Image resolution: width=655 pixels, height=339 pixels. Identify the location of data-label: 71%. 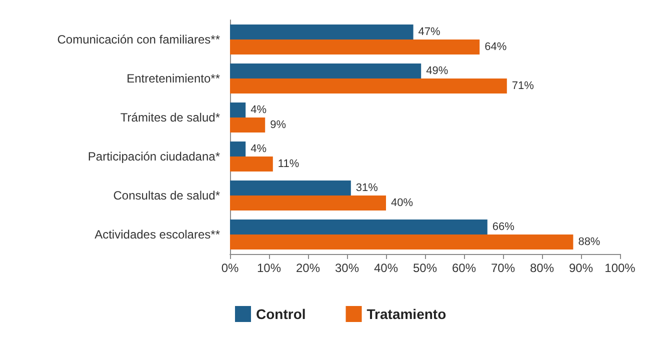
(523, 86).